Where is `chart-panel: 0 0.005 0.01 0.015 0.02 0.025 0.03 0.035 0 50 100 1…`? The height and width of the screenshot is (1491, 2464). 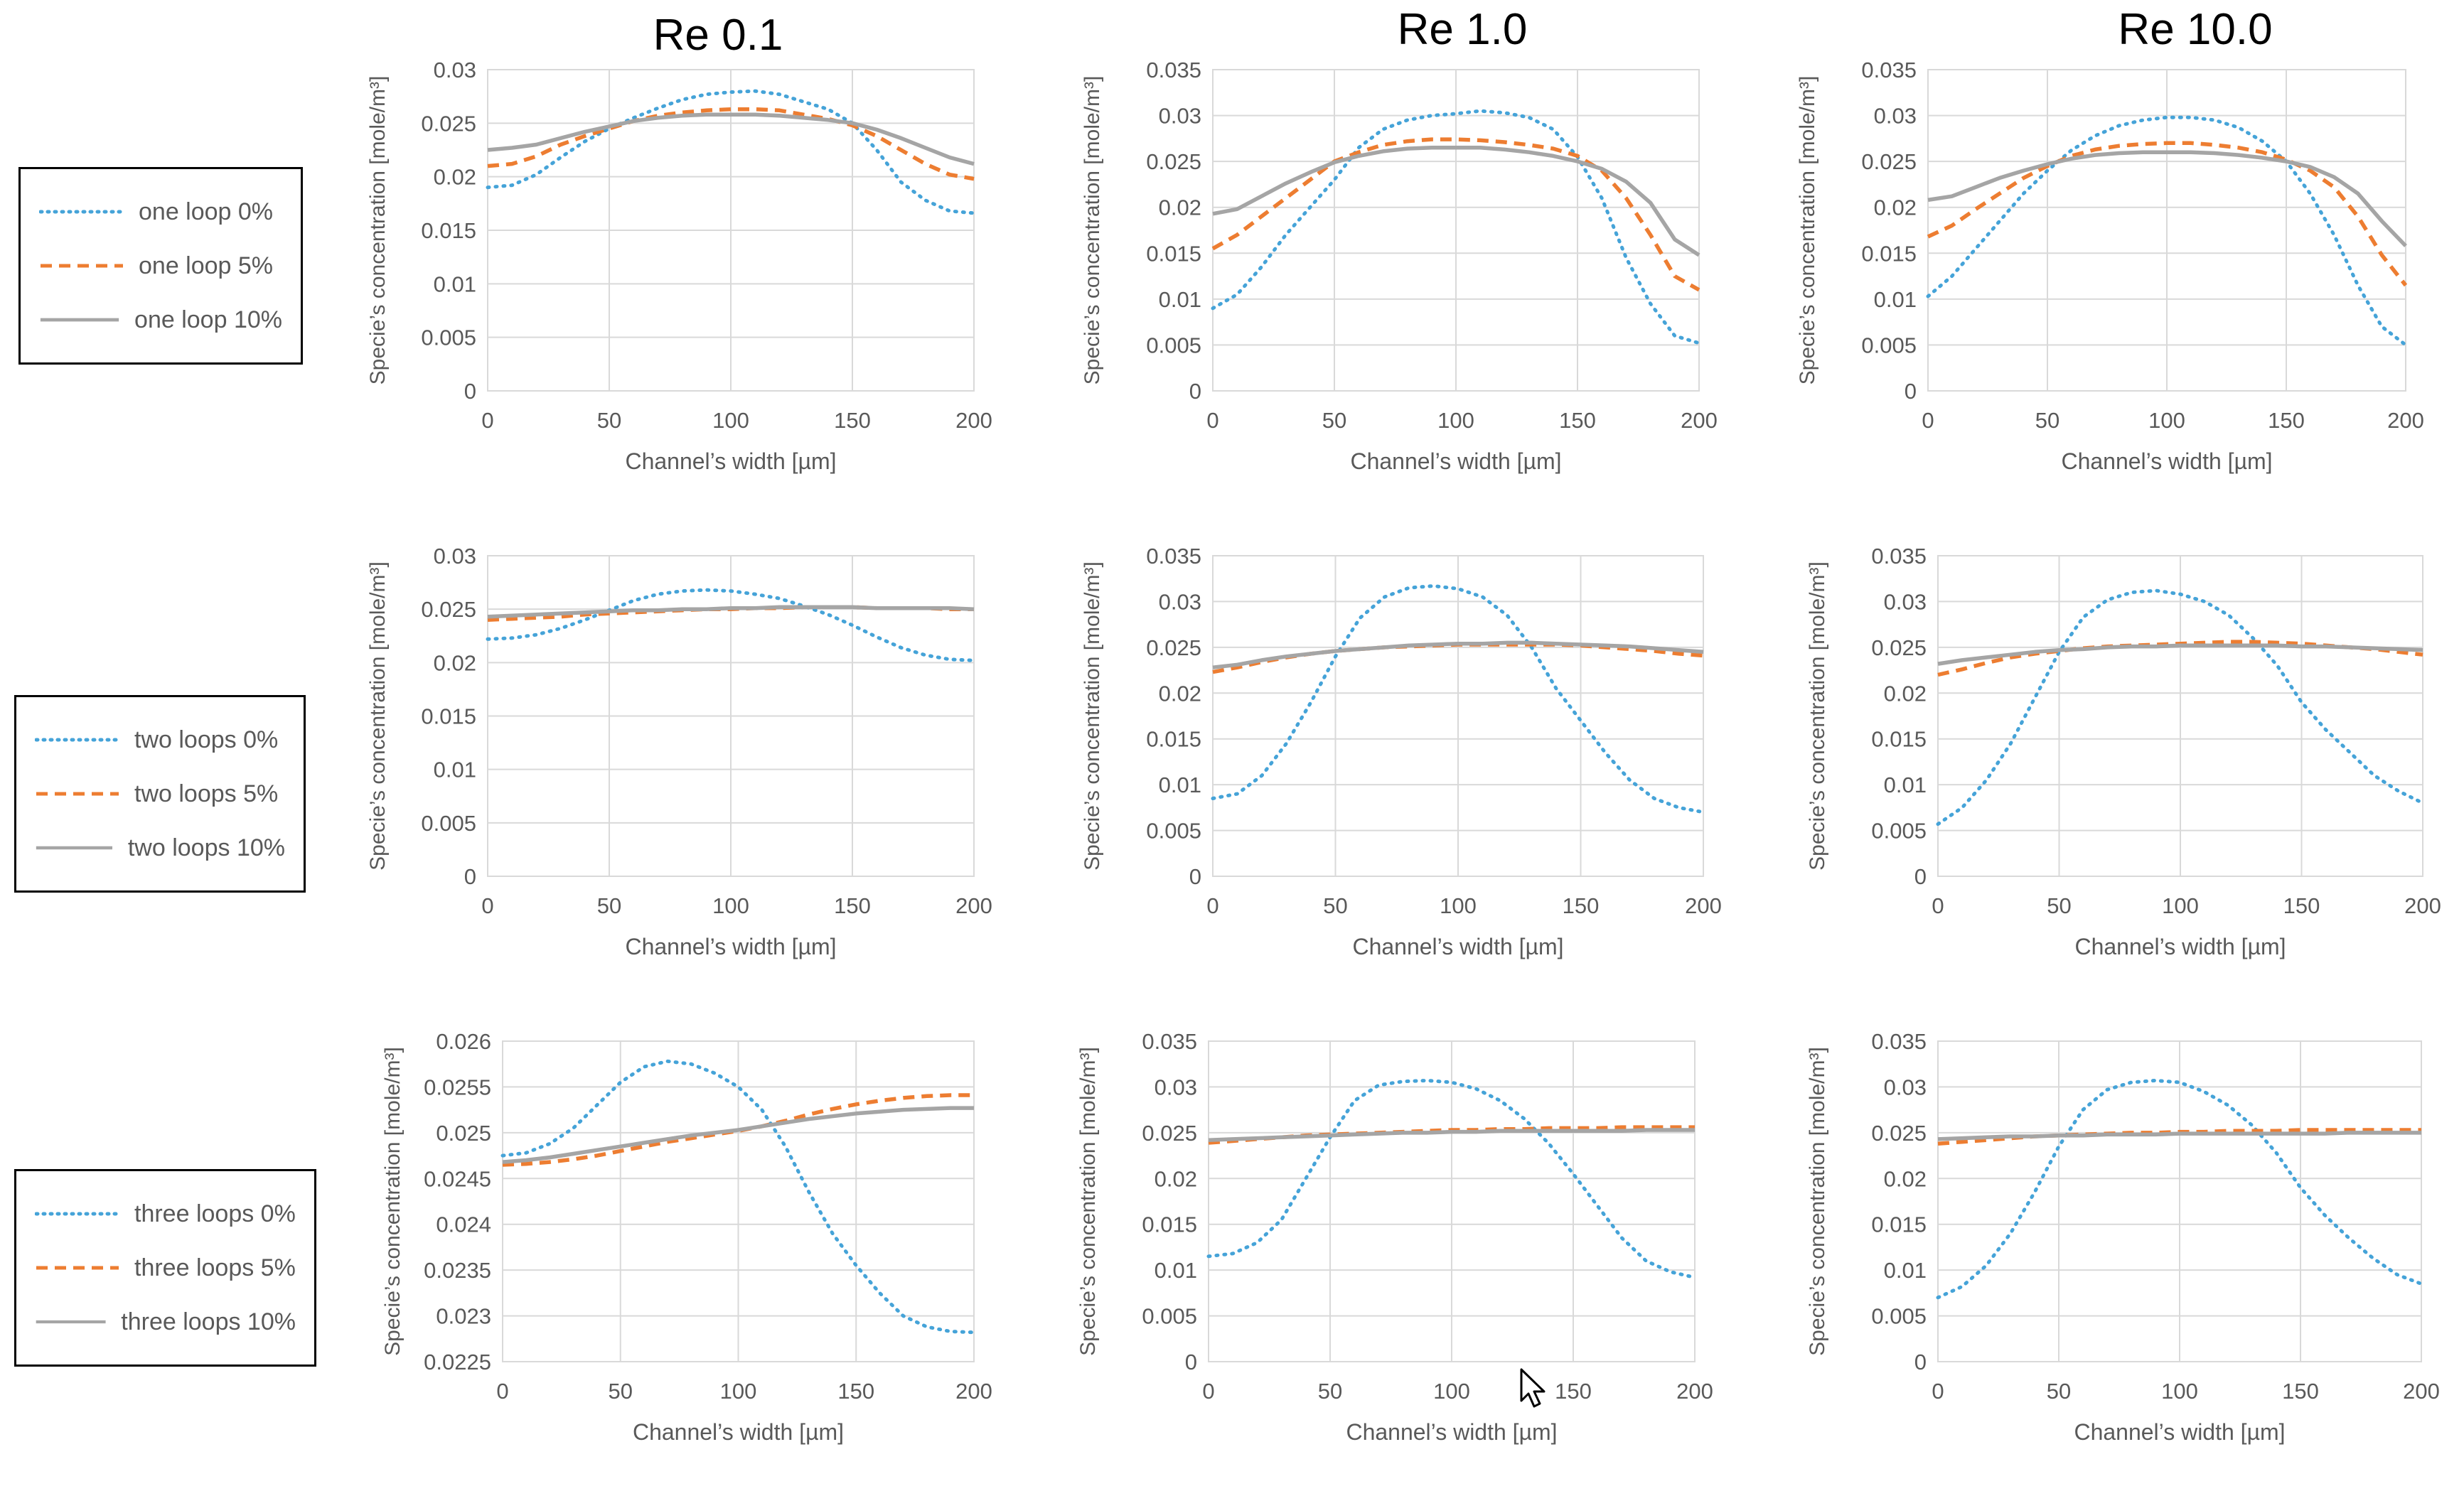 chart-panel: 0 0.005 0.01 0.015 0.02 0.025 0.03 0.035 0 50 100 1… is located at coordinates (2123, 751).